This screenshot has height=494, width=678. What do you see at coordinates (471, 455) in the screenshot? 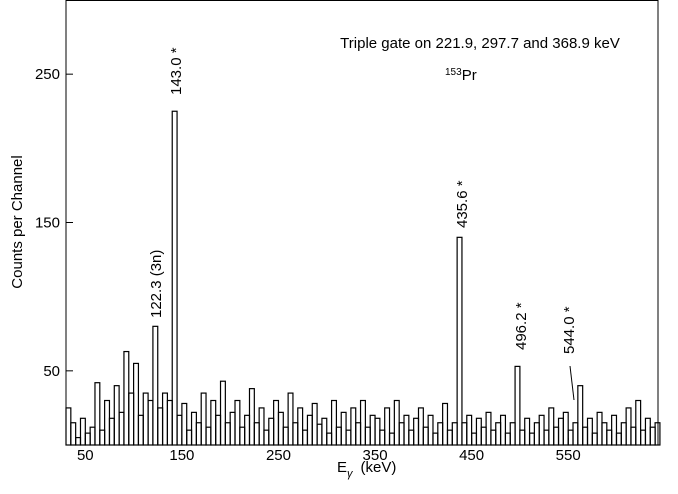
I see `x-tick-label: 450` at bounding box center [471, 455].